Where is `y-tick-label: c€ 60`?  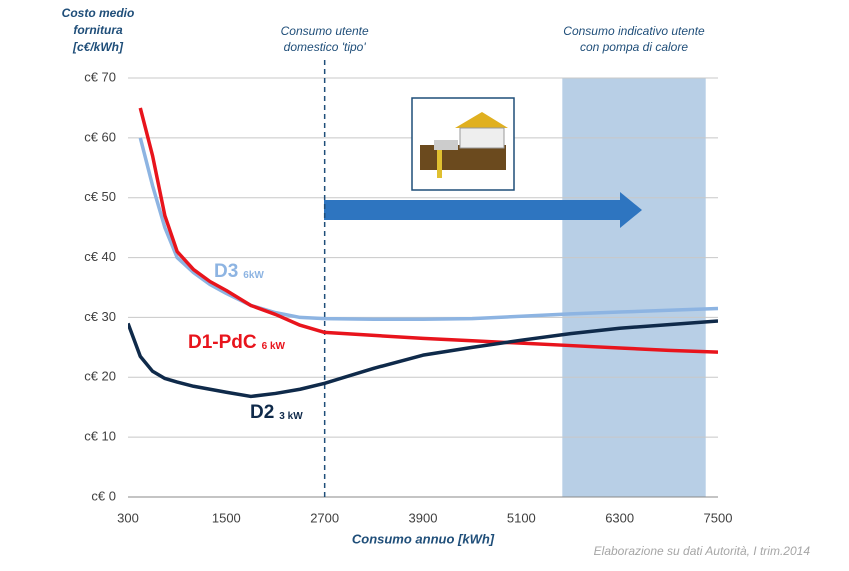 y-tick-label: c€ 60 is located at coordinates (100, 136).